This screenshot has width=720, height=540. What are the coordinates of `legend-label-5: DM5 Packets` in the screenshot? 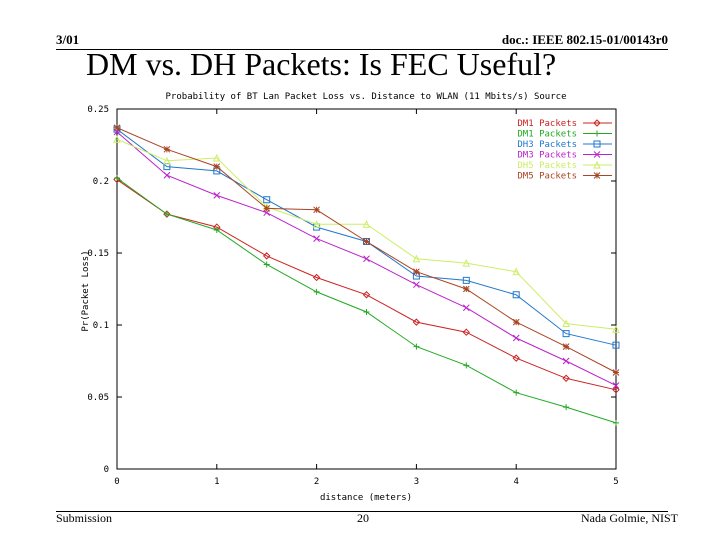 It's located at (547, 177).